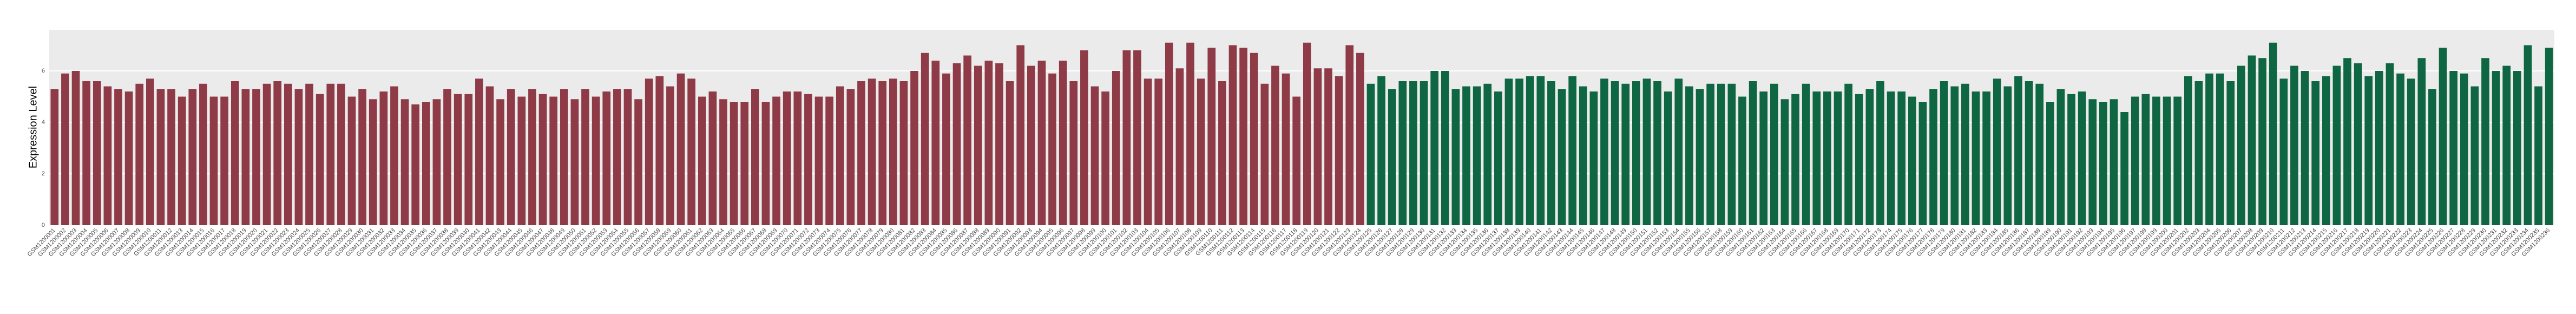 This screenshot has width=2576, height=314. I want to click on y-tick-label: 4, so click(43, 122).